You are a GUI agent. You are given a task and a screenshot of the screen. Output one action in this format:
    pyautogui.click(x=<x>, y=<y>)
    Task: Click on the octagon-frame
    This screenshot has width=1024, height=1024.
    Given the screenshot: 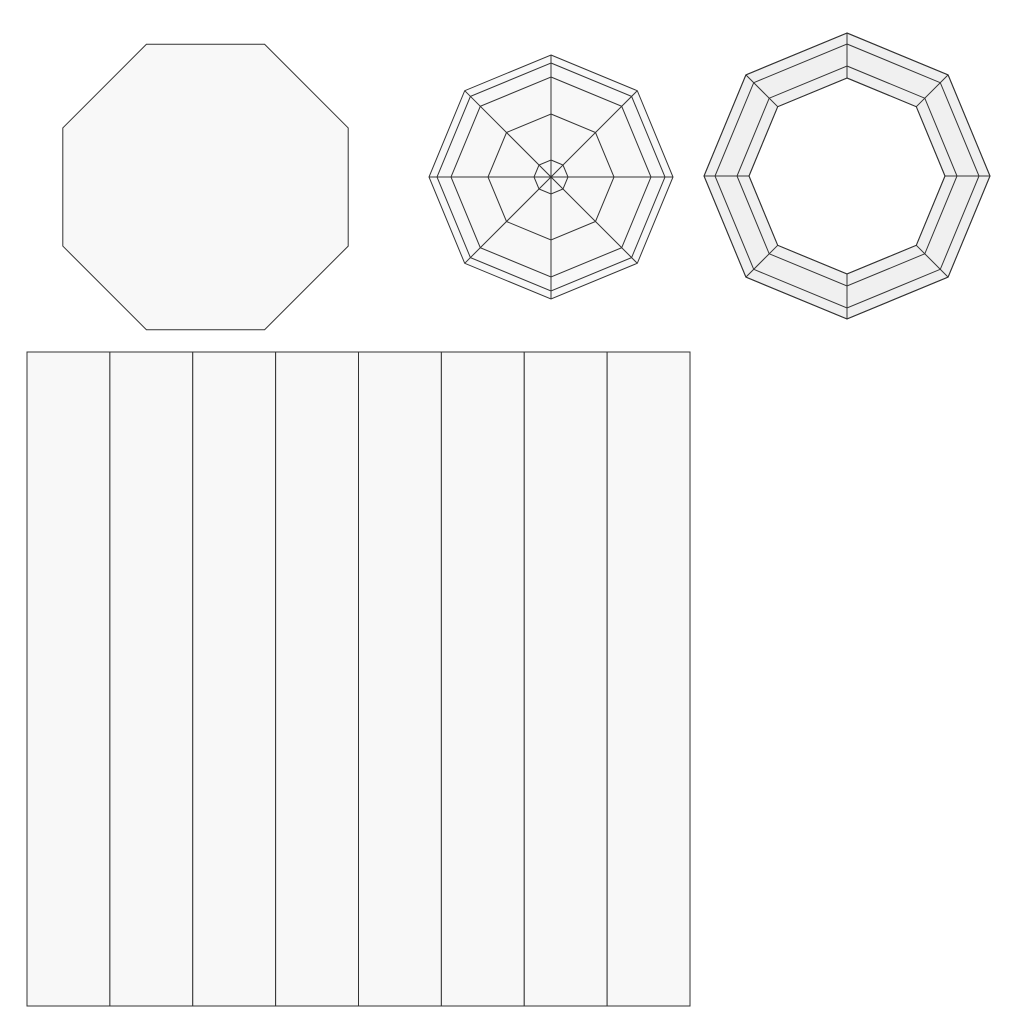 What is the action you would take?
    pyautogui.click(x=847, y=176)
    